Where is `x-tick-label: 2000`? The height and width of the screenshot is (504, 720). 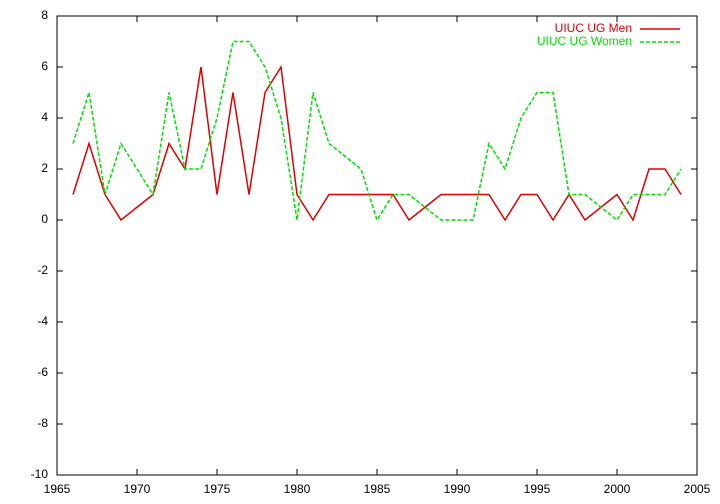
x-tick-label: 2000 is located at coordinates (617, 489).